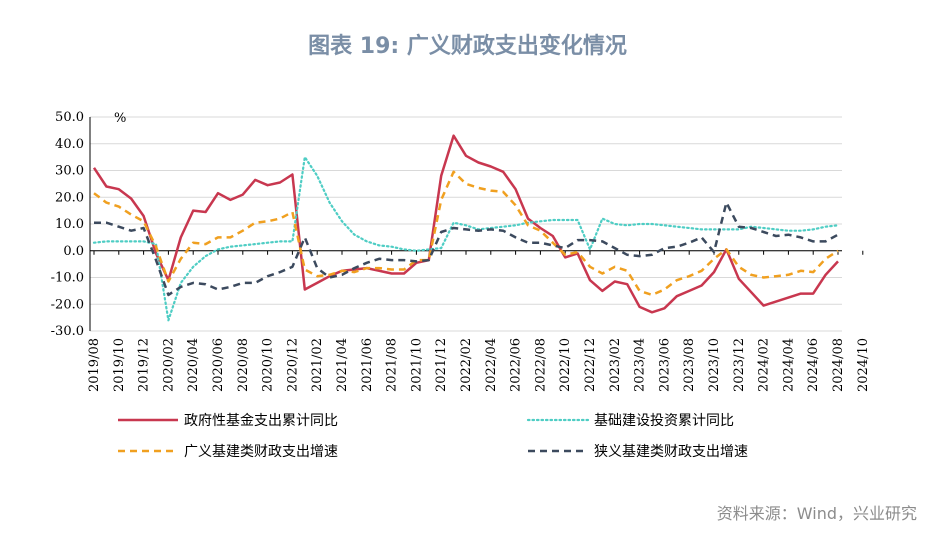  I want to click on x-tick-label: 2022/12, so click(590, 365).